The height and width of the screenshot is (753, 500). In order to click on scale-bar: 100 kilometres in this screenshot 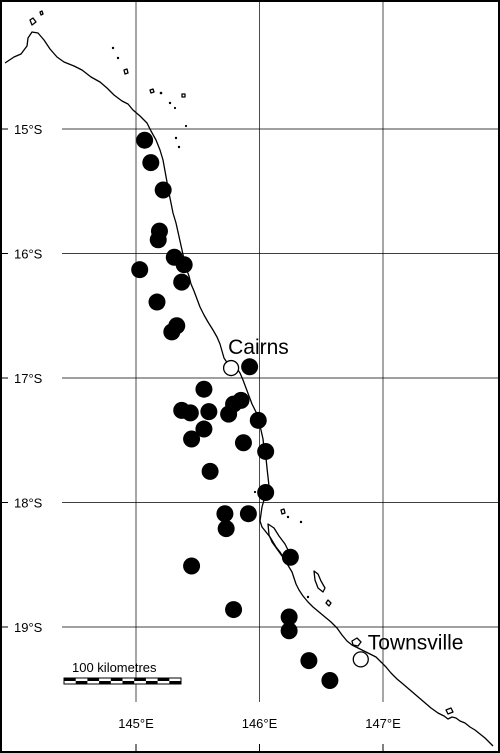, I will do `click(122, 672)`.